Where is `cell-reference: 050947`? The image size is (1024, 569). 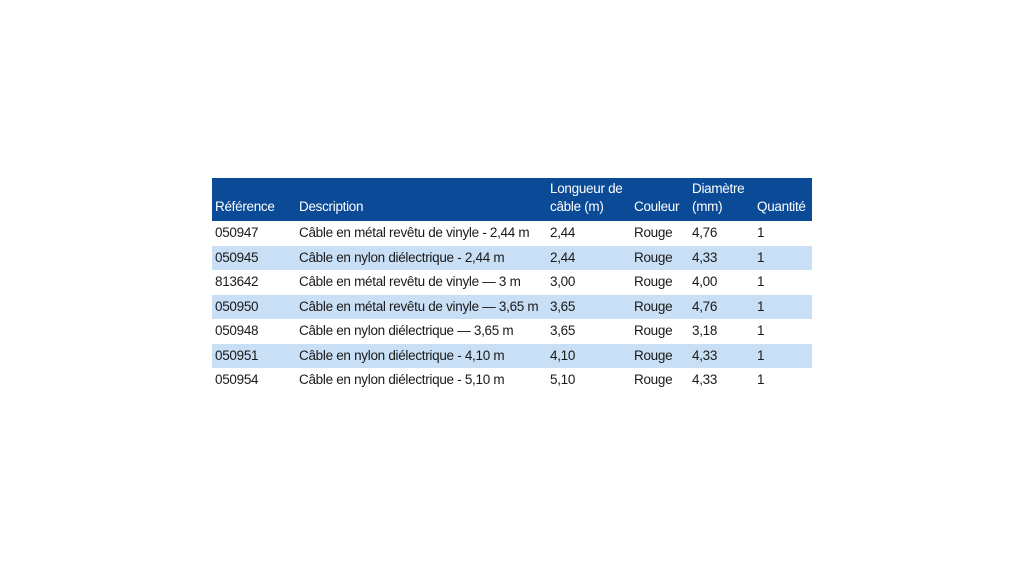 cell-reference: 050947 is located at coordinates (254, 233).